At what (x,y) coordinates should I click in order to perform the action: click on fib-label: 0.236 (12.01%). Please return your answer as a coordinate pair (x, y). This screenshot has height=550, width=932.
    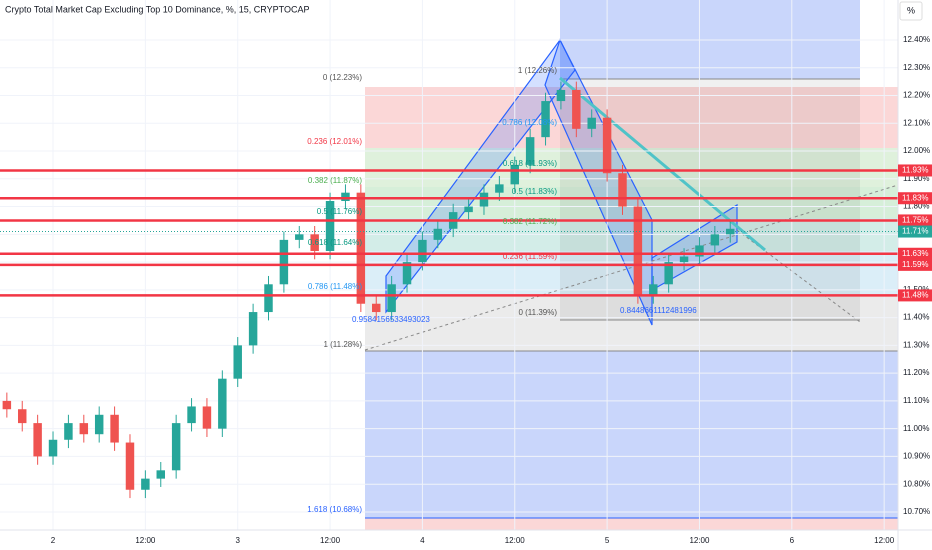
    Looking at the image, I should click on (334, 141).